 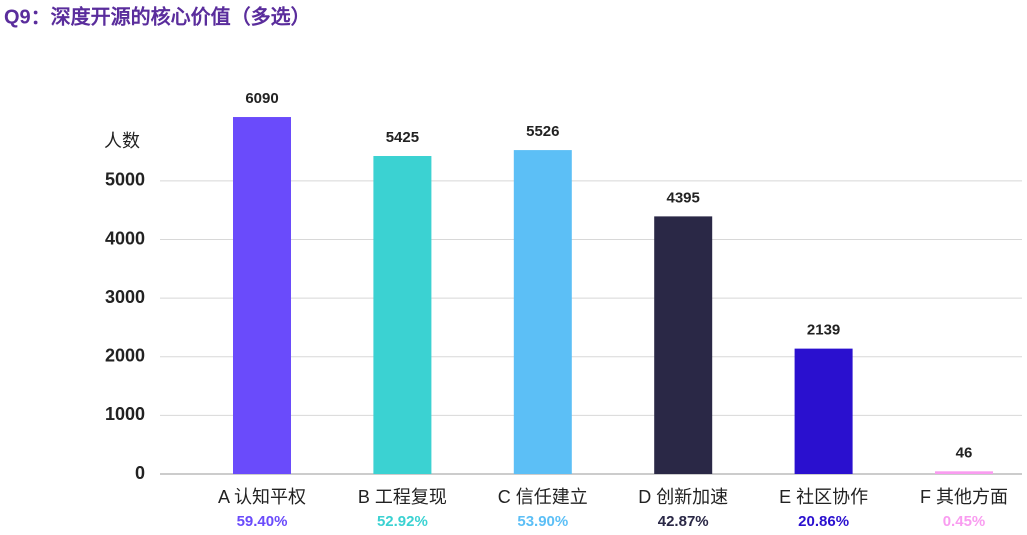 I want to click on category-note: 59.40%, so click(x=262, y=521).